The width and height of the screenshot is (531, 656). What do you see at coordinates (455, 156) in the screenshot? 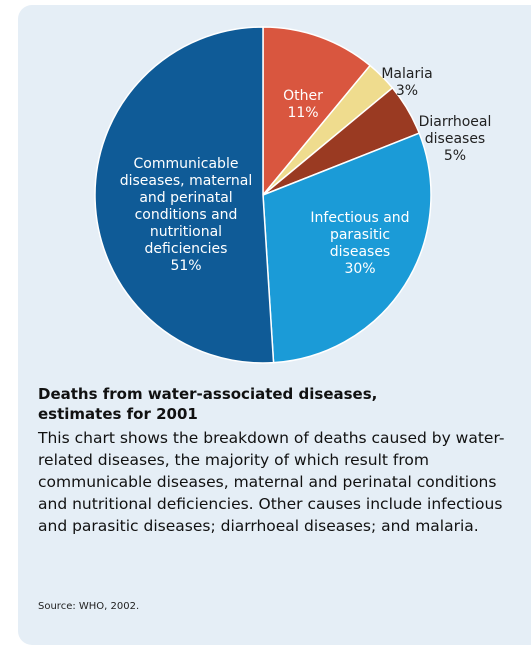
I see `value-label: 5%` at bounding box center [455, 156].